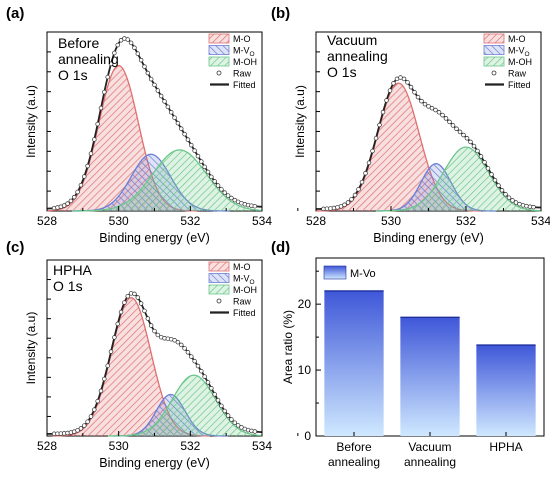 This screenshot has width=550, height=479. What do you see at coordinates (288, 347) in the screenshot?
I see `y-axis-label: Area ratio (%)` at bounding box center [288, 347].